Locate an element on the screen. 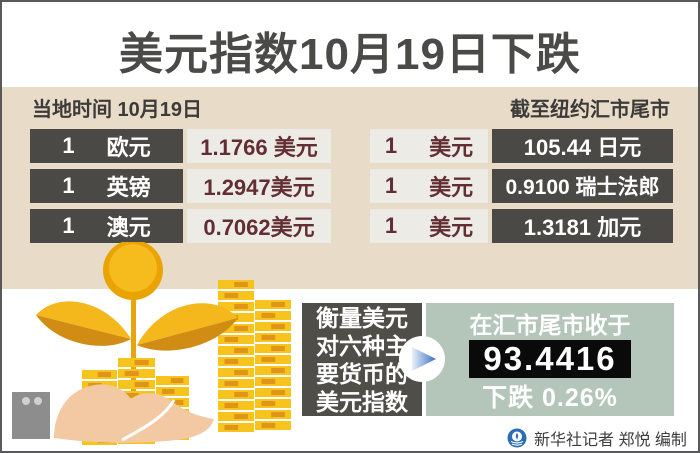 This screenshot has height=453, width=700. leaf-left-light is located at coordinates (83, 320).